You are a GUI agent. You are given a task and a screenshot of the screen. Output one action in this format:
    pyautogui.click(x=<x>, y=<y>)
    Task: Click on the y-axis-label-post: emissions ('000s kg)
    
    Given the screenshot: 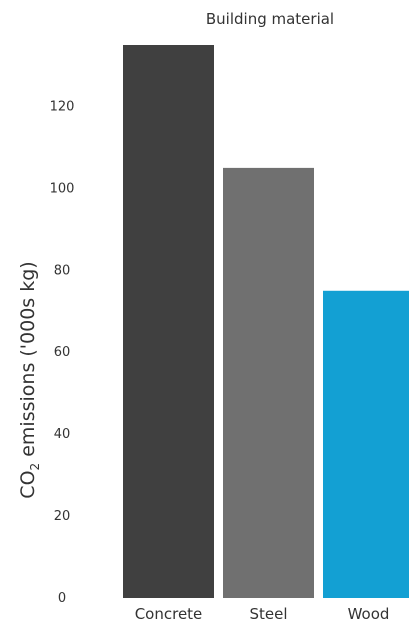 What is the action you would take?
    pyautogui.click(x=28, y=362)
    